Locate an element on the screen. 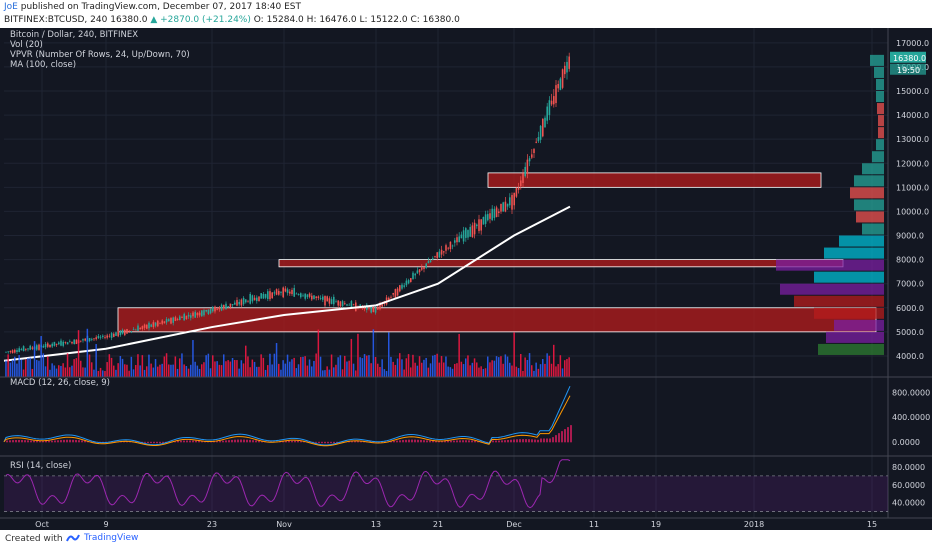 The image size is (932, 550). price-axis-label: 17000.0 is located at coordinates (912, 43).